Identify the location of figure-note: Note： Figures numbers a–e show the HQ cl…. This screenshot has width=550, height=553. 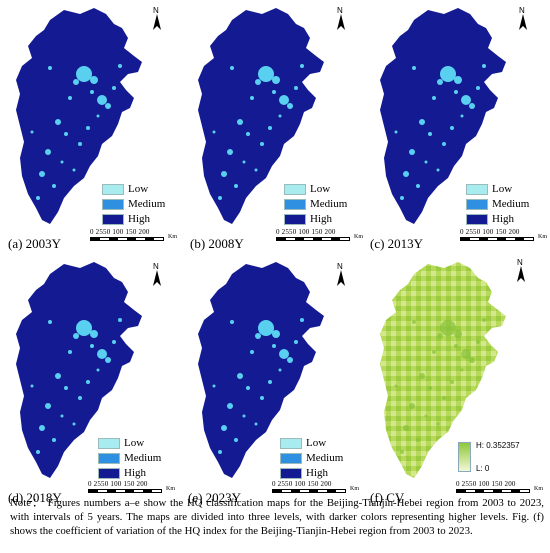
(277, 517).